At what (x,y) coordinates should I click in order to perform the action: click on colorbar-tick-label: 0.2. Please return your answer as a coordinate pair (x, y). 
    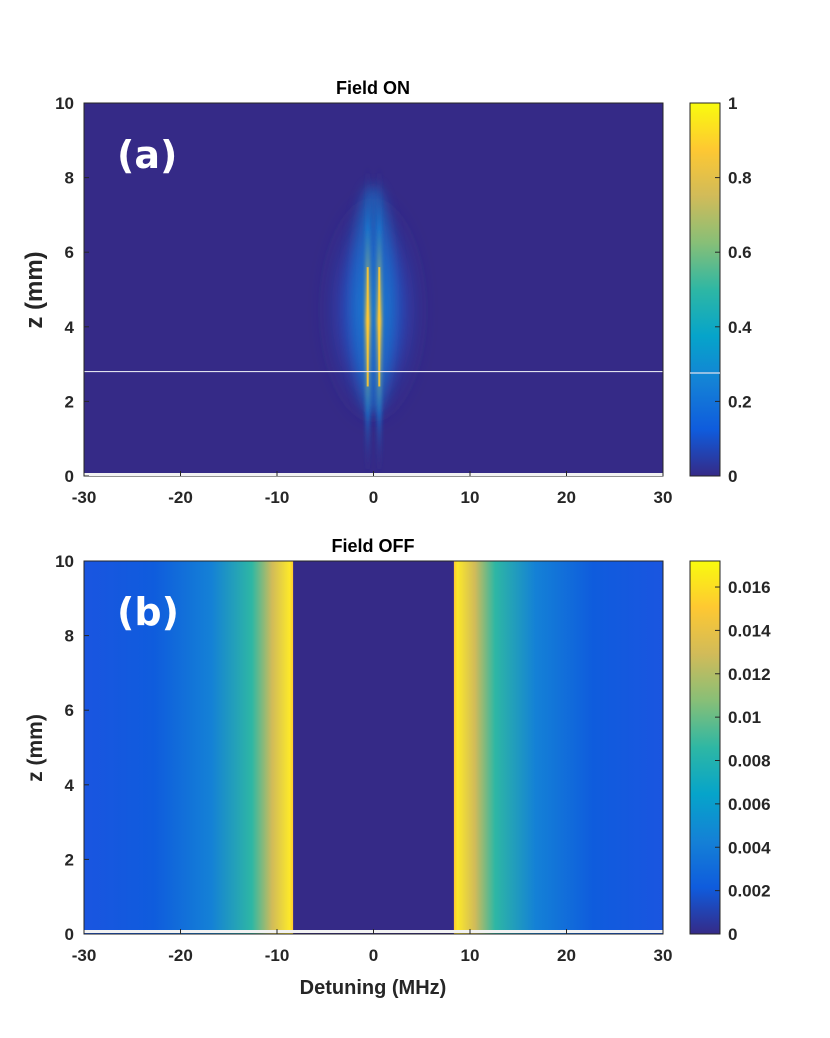
    Looking at the image, I should click on (740, 401).